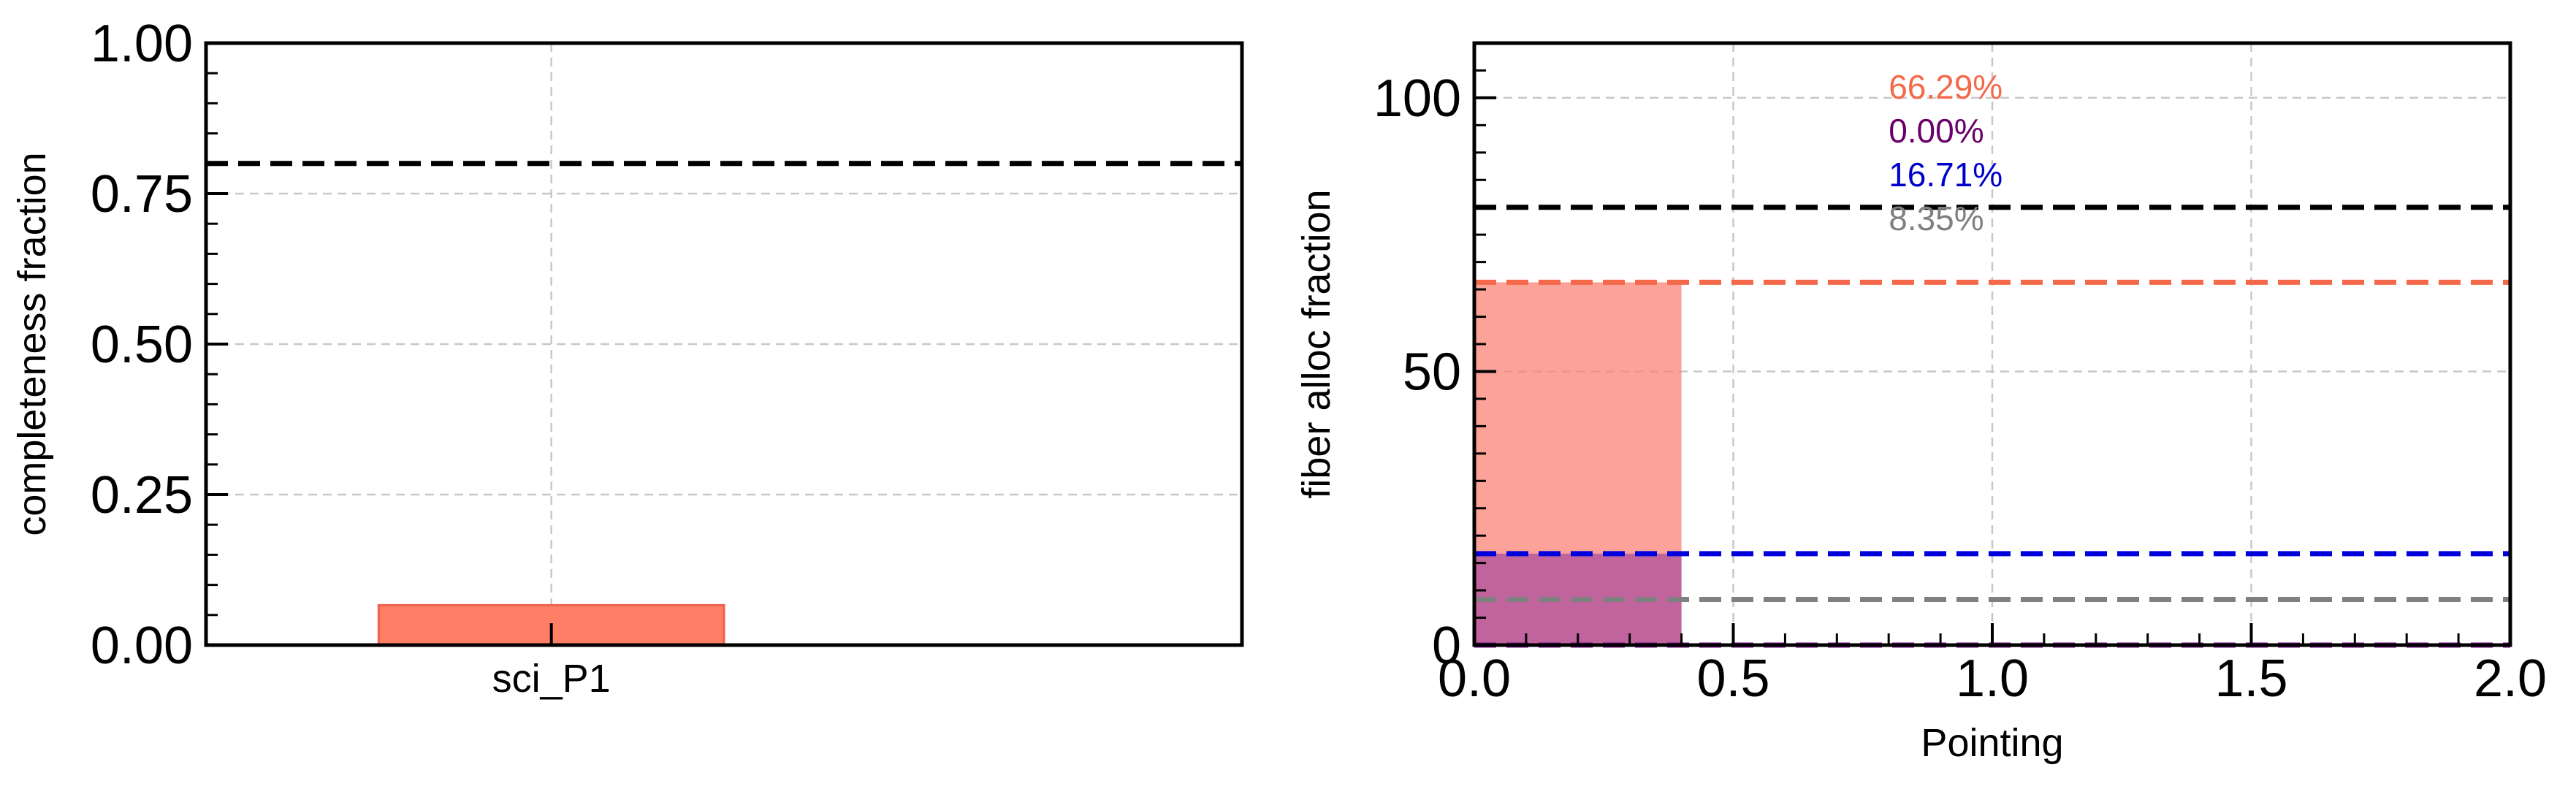  I want to click on fiber-alloc-x-axis-label: Pointing, so click(1992, 743).